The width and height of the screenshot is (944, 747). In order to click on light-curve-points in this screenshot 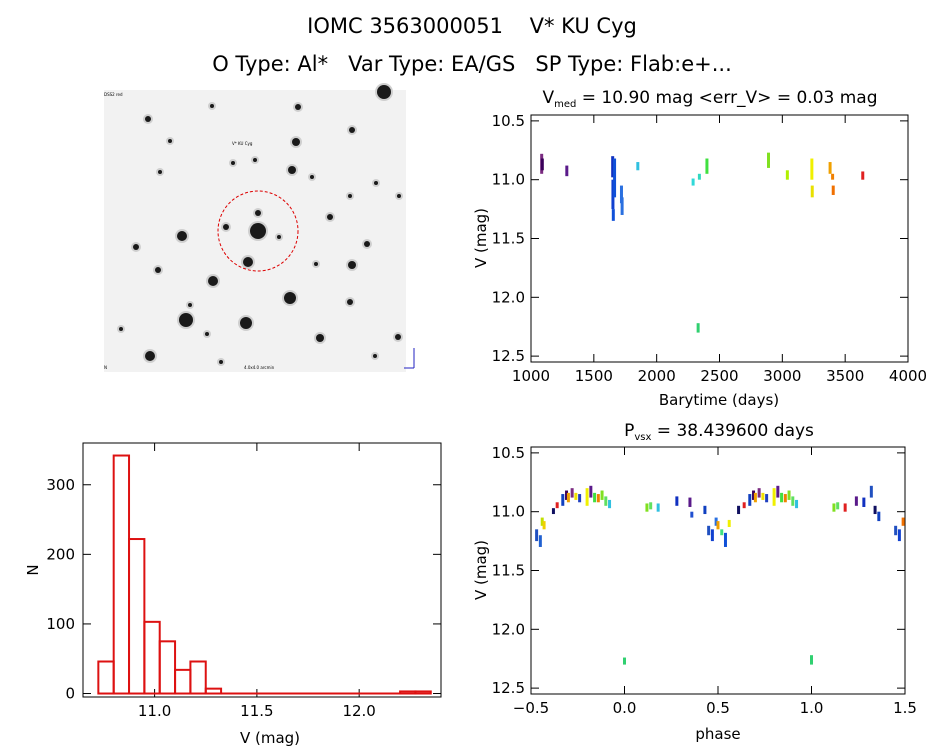, I will do `click(702, 242)`.